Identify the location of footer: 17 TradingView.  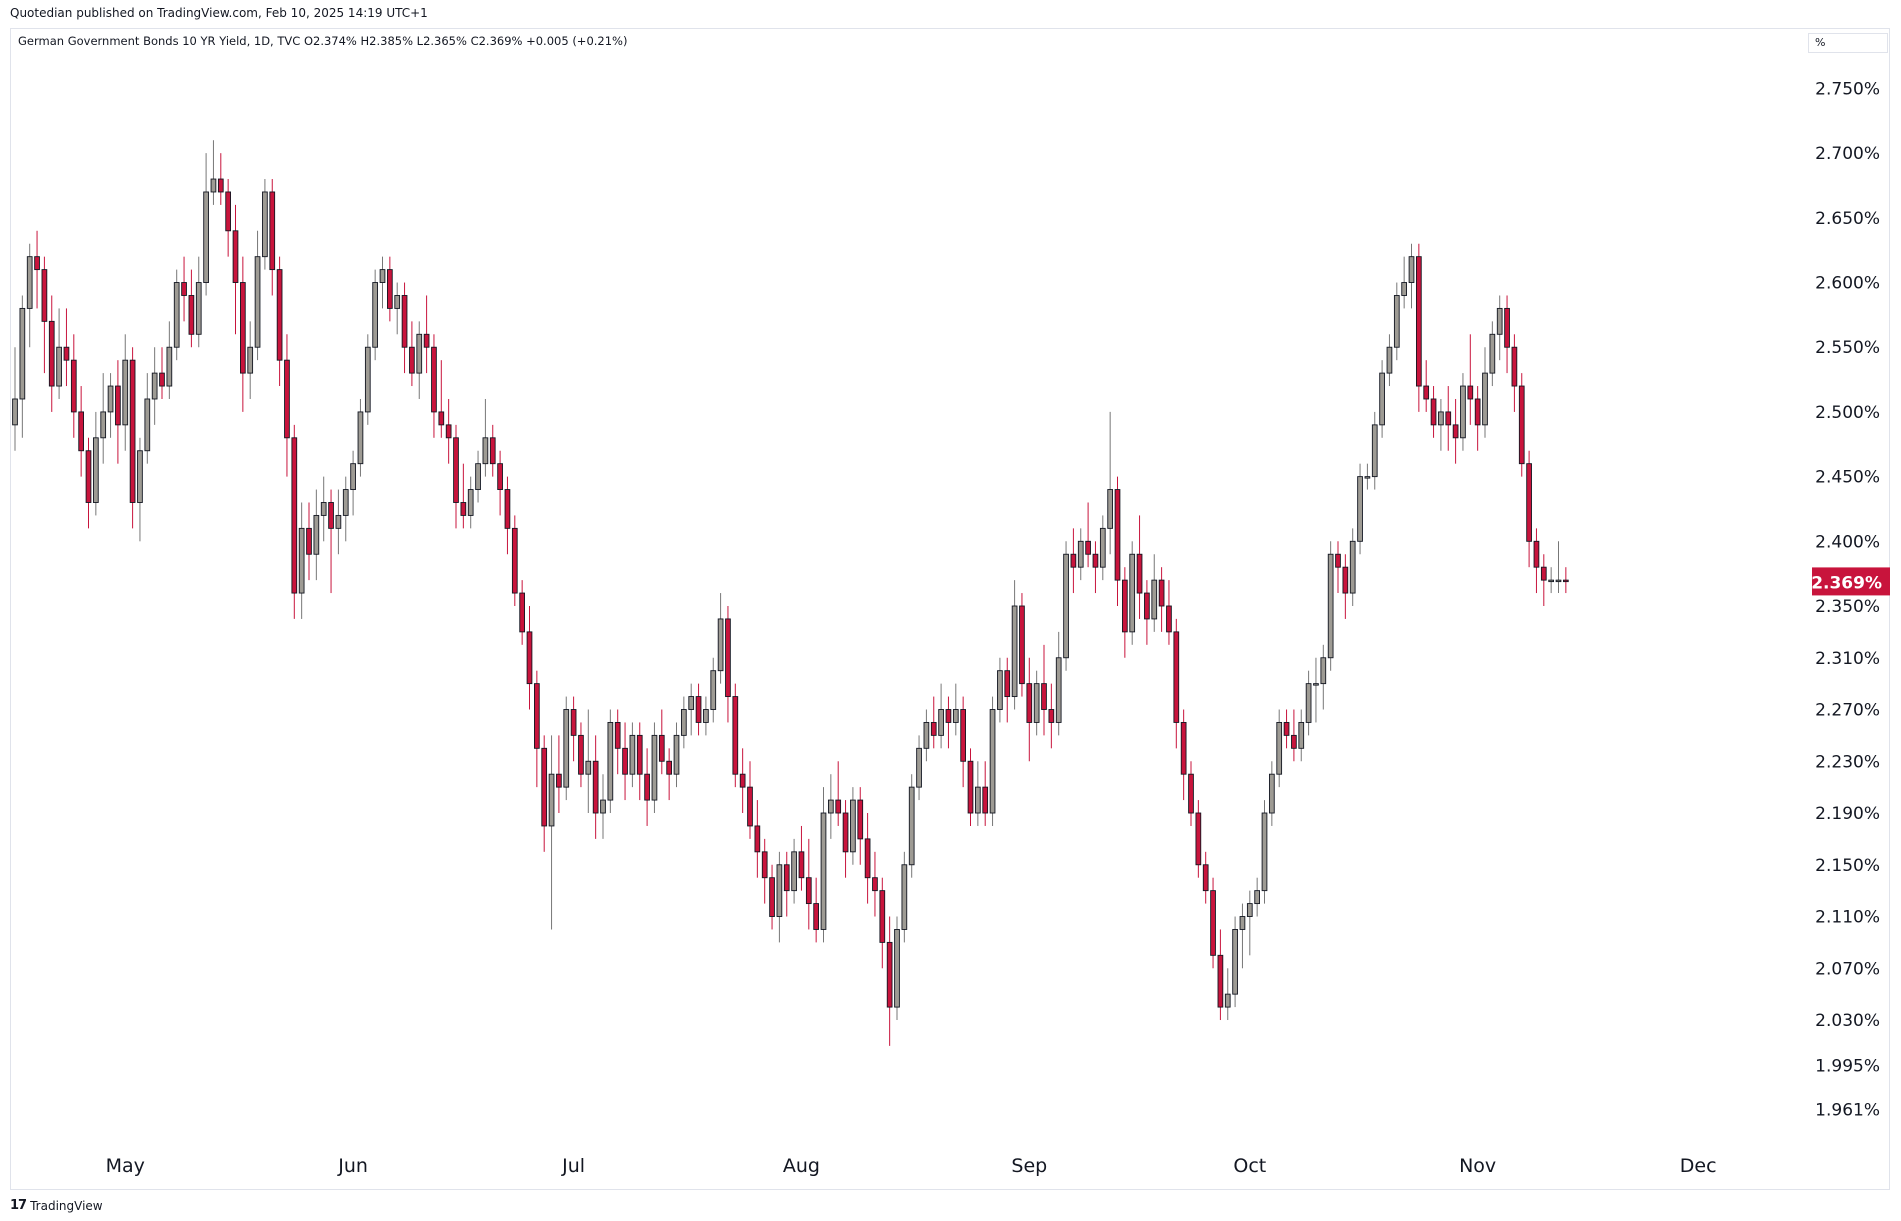
(56, 1205).